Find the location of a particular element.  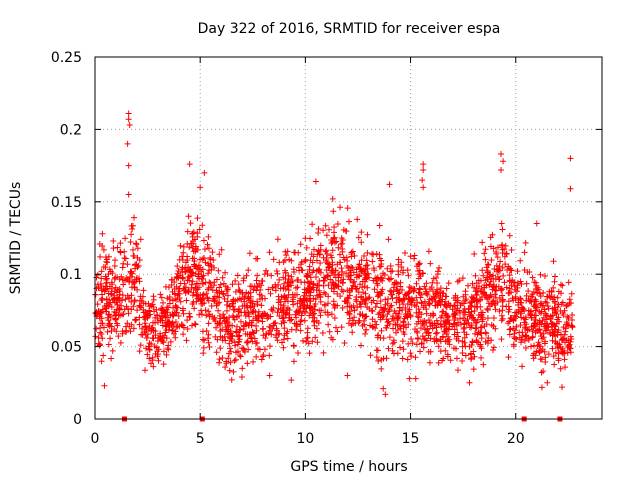

y-tick-label: 0.25 is located at coordinates (66, 58).